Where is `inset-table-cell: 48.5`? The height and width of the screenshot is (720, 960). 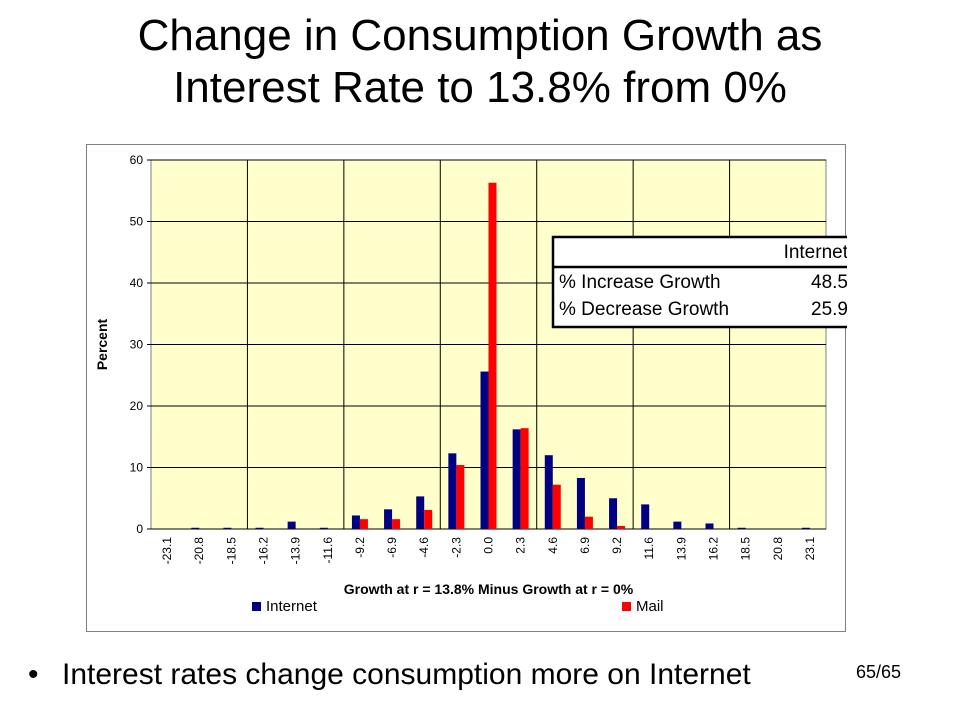 inset-table-cell: 48.5 is located at coordinates (829, 282).